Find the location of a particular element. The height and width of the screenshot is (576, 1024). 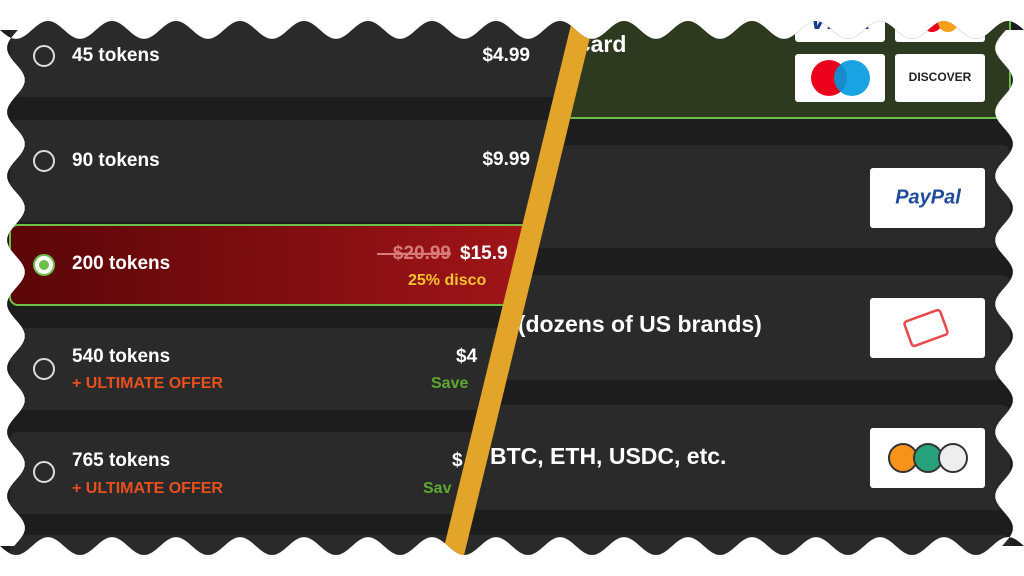

save: Sav is located at coordinates (437, 488).